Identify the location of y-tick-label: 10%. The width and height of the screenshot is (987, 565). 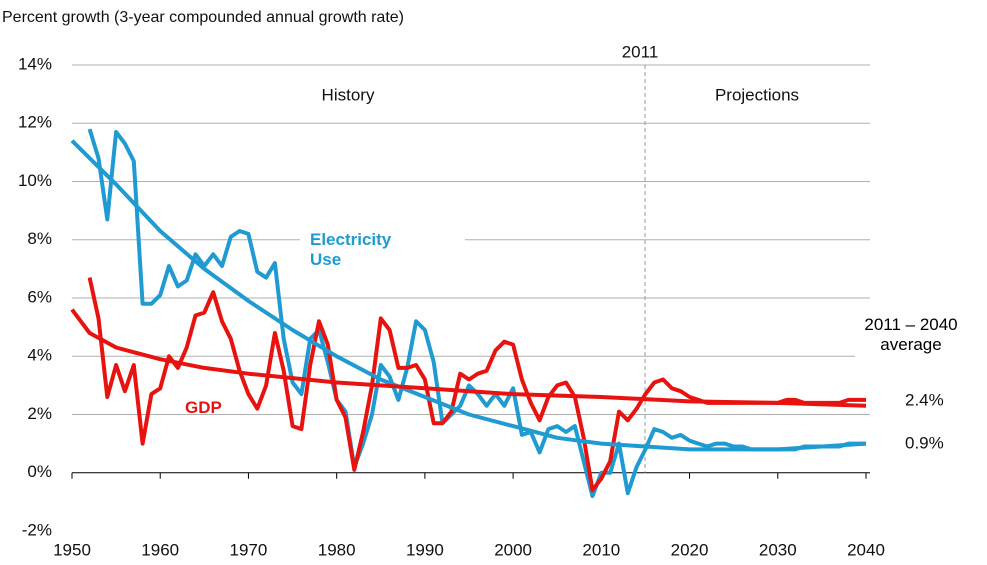
(35, 180).